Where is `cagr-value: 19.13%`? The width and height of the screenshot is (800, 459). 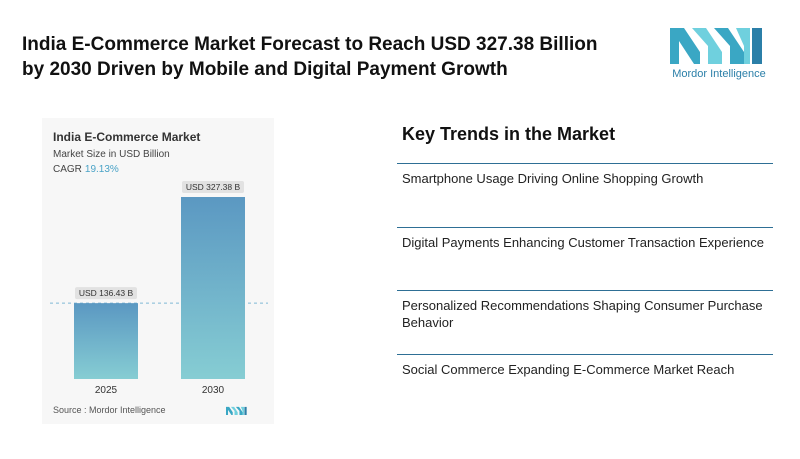
cagr-value: 19.13% is located at coordinates (101, 169).